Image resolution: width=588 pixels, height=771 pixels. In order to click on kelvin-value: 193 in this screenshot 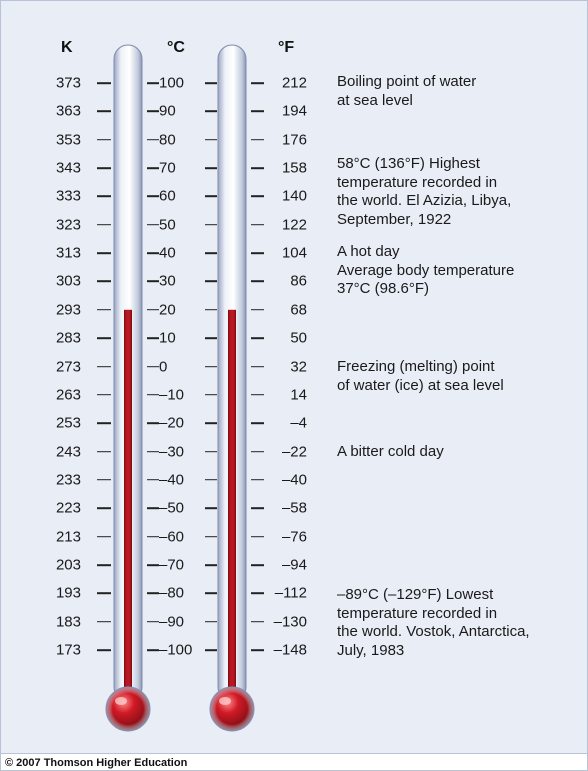, I will do `click(68, 593)`.